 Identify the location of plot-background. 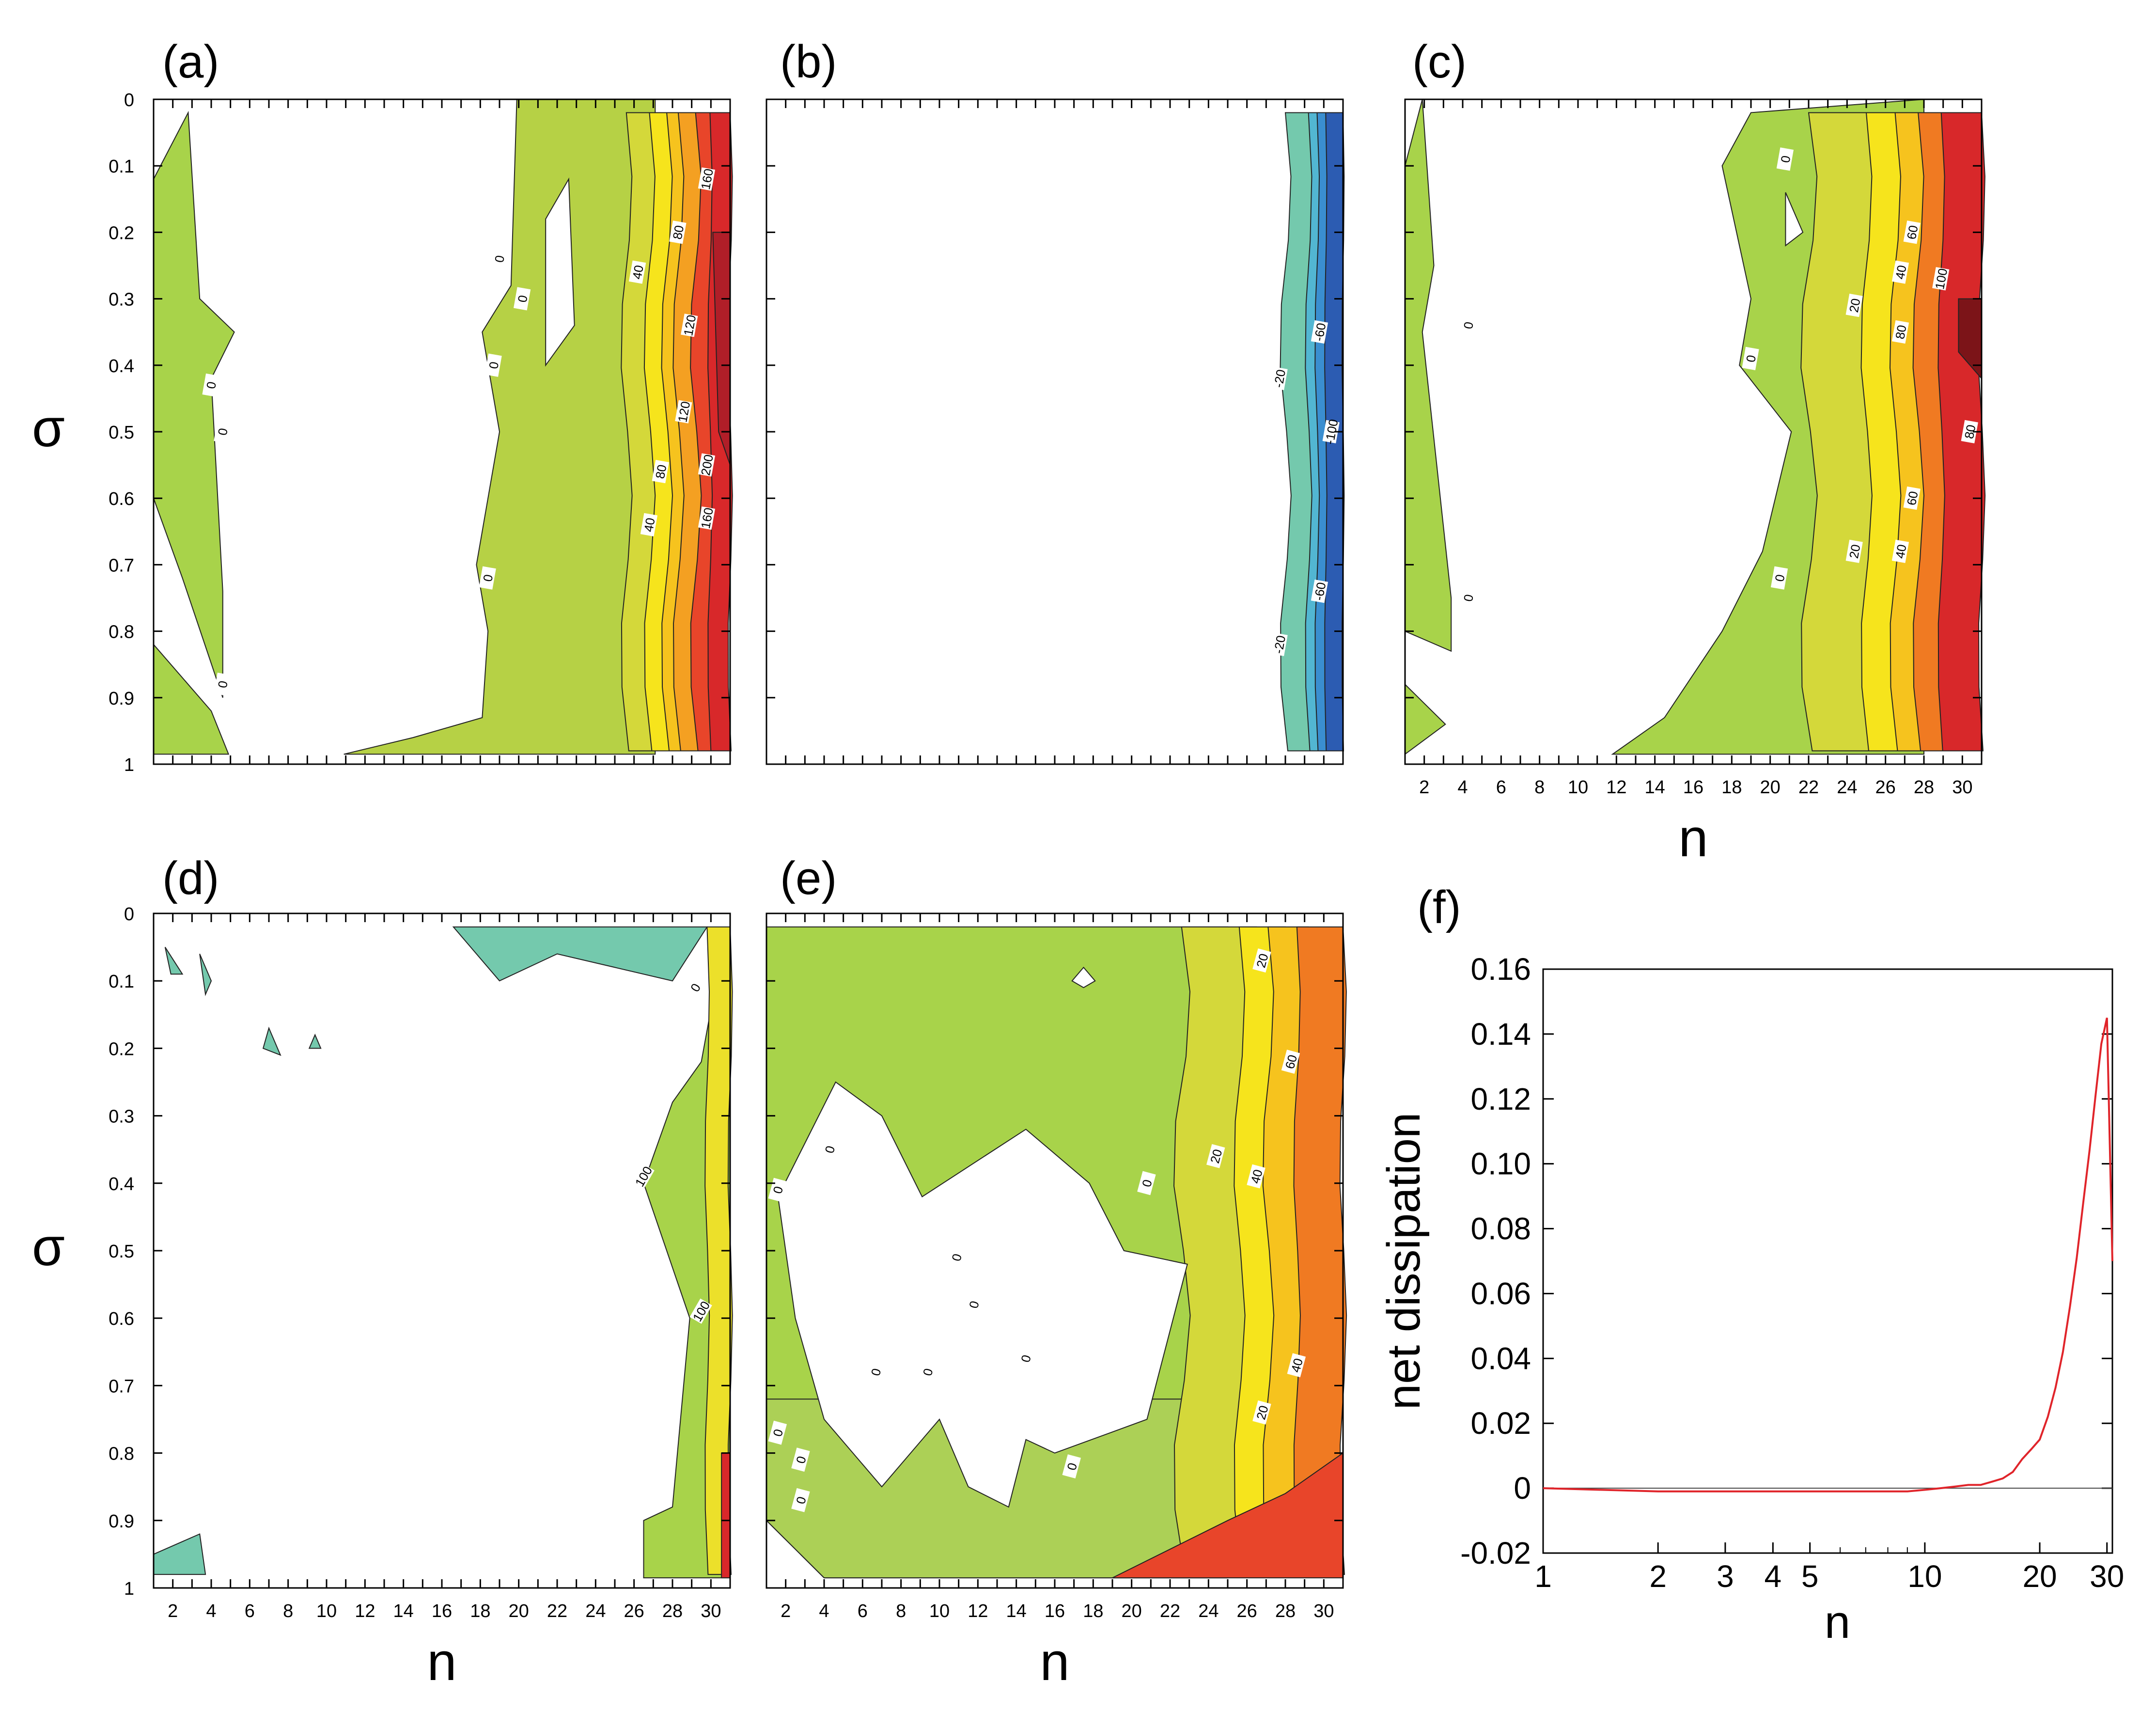
(442, 1250).